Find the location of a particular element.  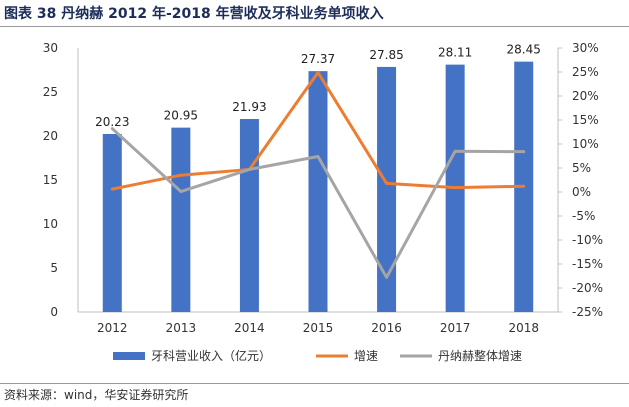

x-tick-label: 2012 is located at coordinates (112, 328).